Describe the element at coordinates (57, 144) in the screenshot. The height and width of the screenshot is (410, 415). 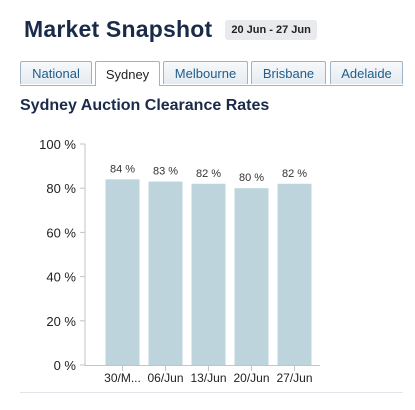
I see `y-tick-label: 100 %` at that location.